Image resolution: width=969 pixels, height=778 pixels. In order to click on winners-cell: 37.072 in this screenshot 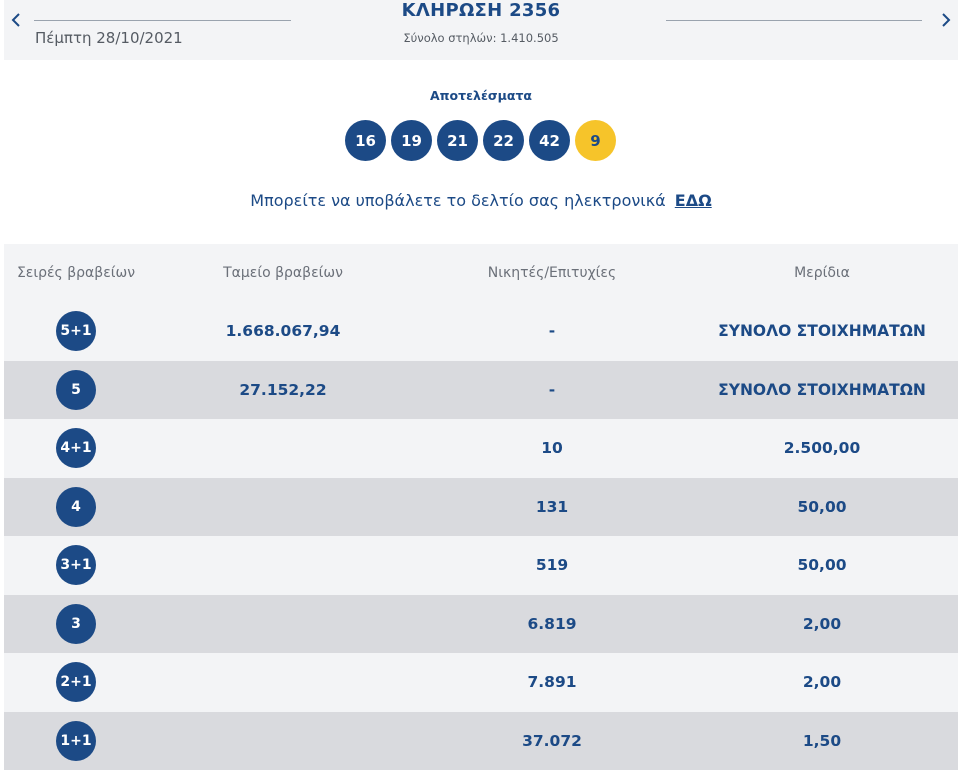, I will do `click(552, 740)`.